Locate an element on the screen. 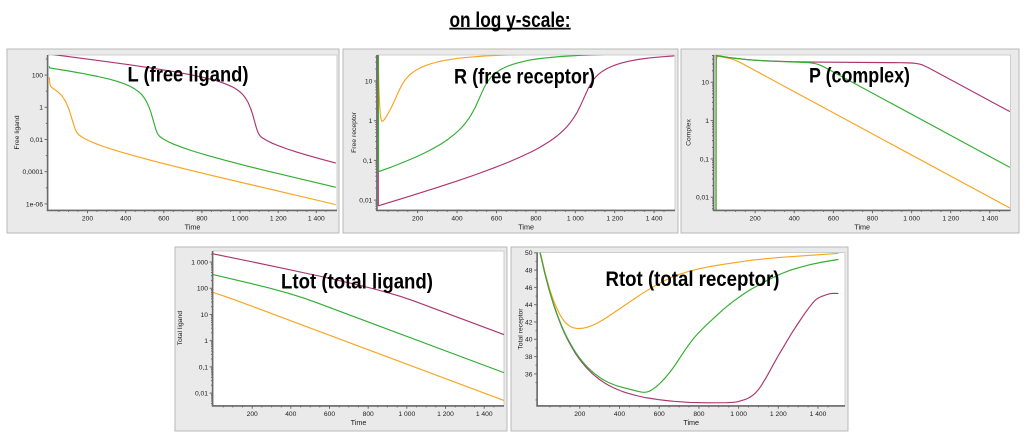  svg-text: 44 is located at coordinates (529, 305).